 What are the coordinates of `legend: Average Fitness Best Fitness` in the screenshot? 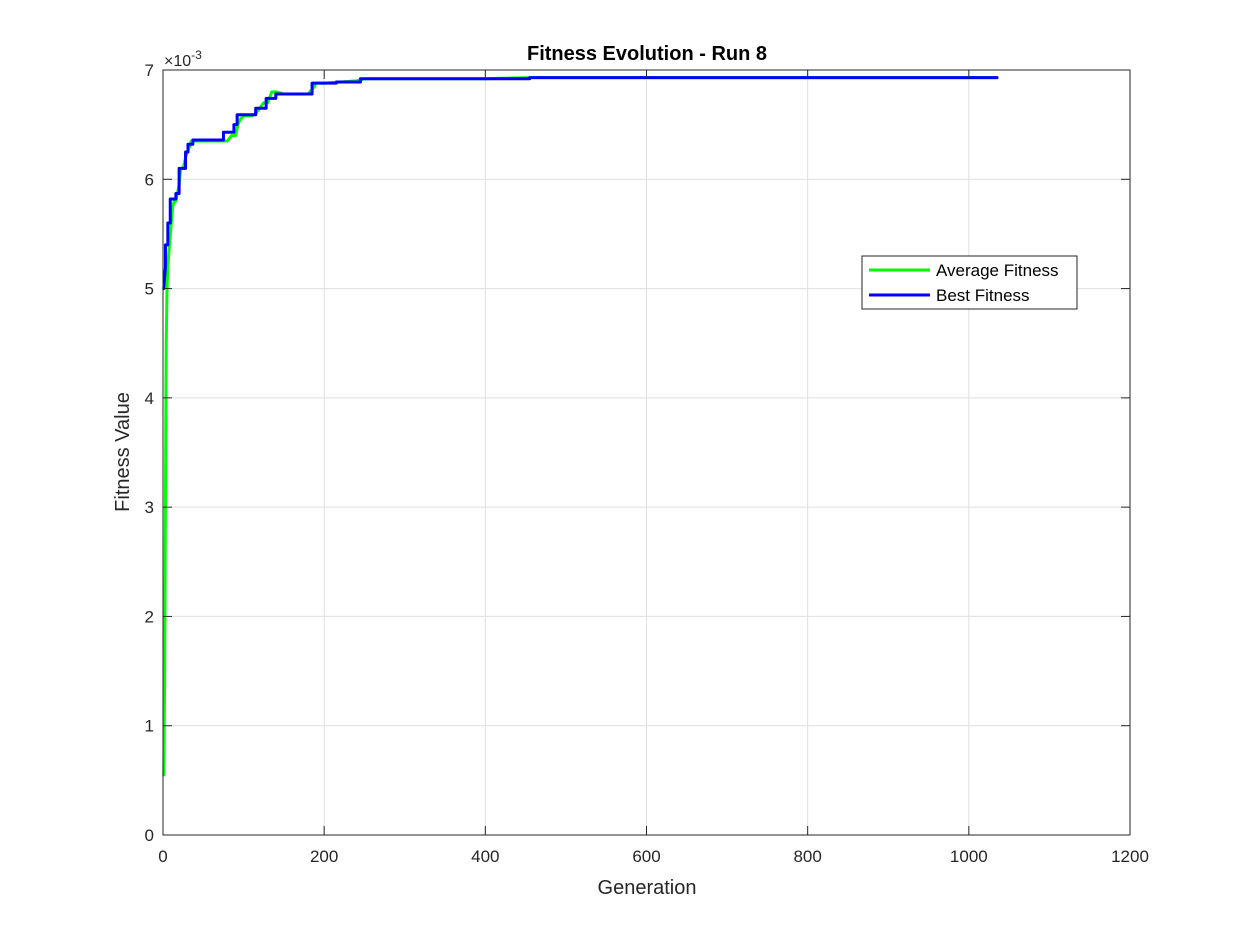 It's located at (969, 282).